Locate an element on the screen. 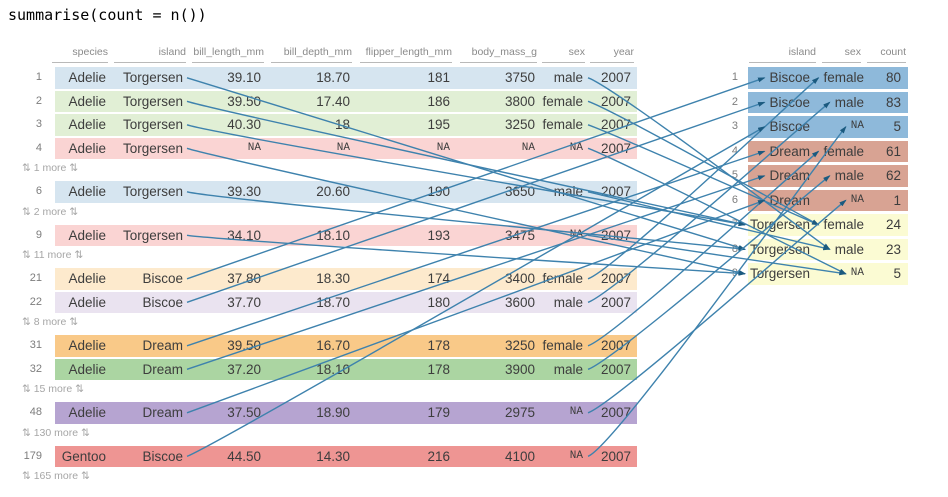 The image size is (948, 497). row-band: Adelie Dream 39.50 16.70 178 3250 female 2007 is located at coordinates (346, 346).